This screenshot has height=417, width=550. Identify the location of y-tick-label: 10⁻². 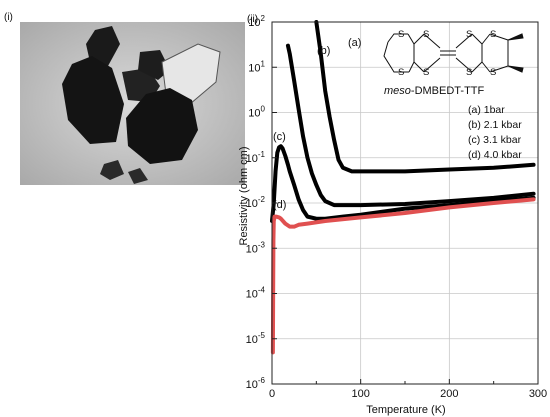
(256, 202).